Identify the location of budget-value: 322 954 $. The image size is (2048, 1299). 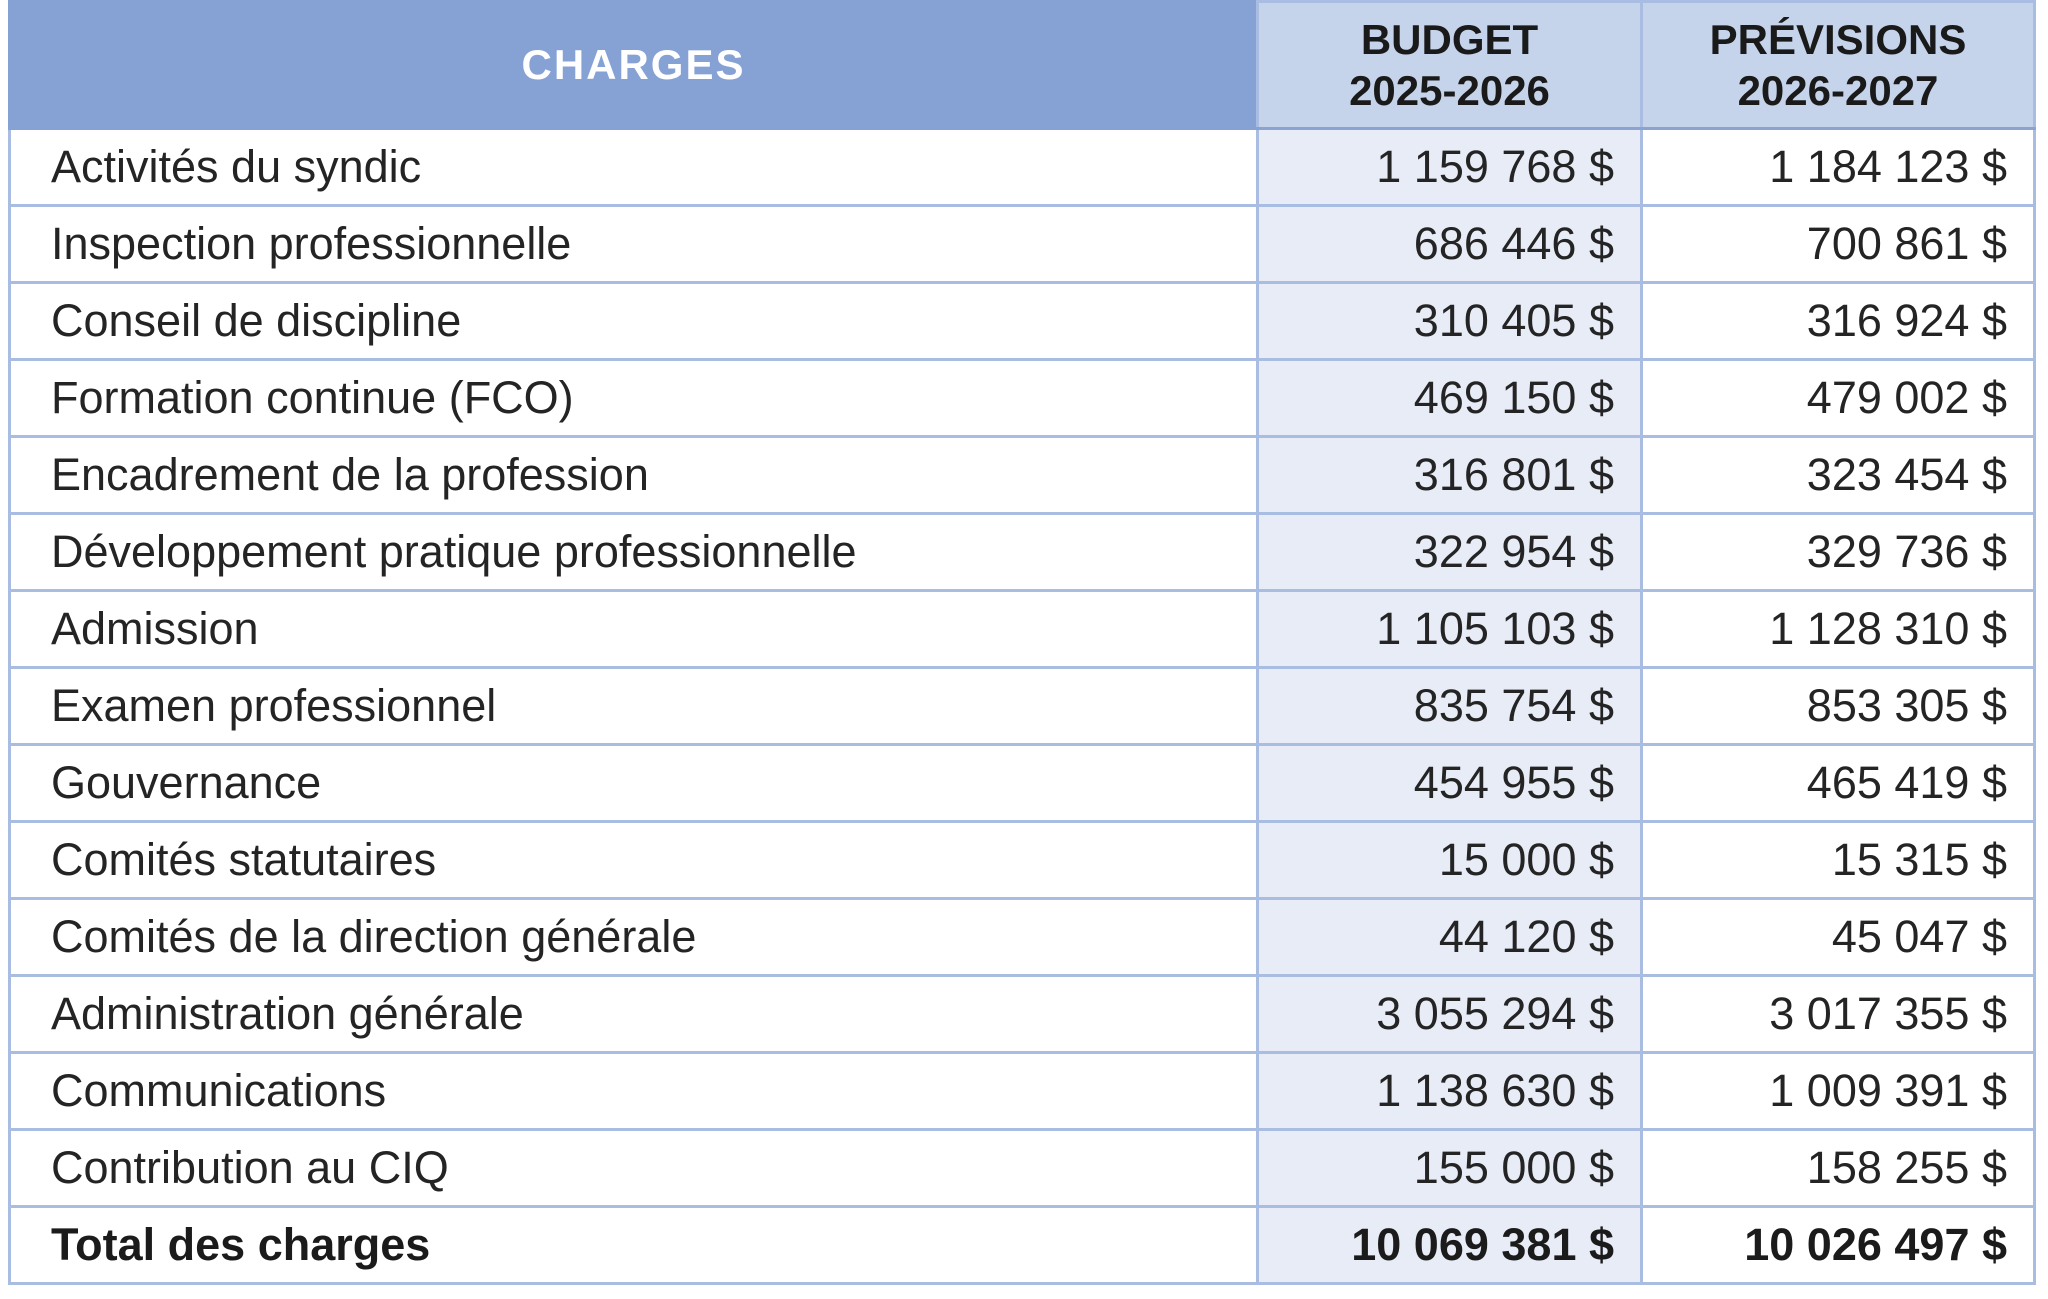
(1449, 552).